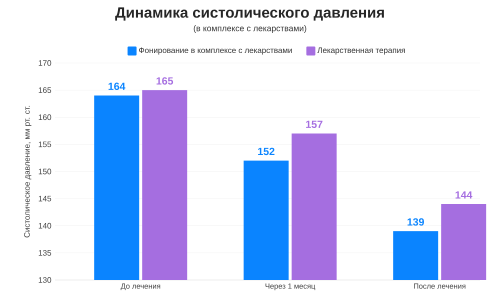 The image size is (500, 295). Describe the element at coordinates (416, 222) in the screenshot. I see `data-label: 139` at that location.